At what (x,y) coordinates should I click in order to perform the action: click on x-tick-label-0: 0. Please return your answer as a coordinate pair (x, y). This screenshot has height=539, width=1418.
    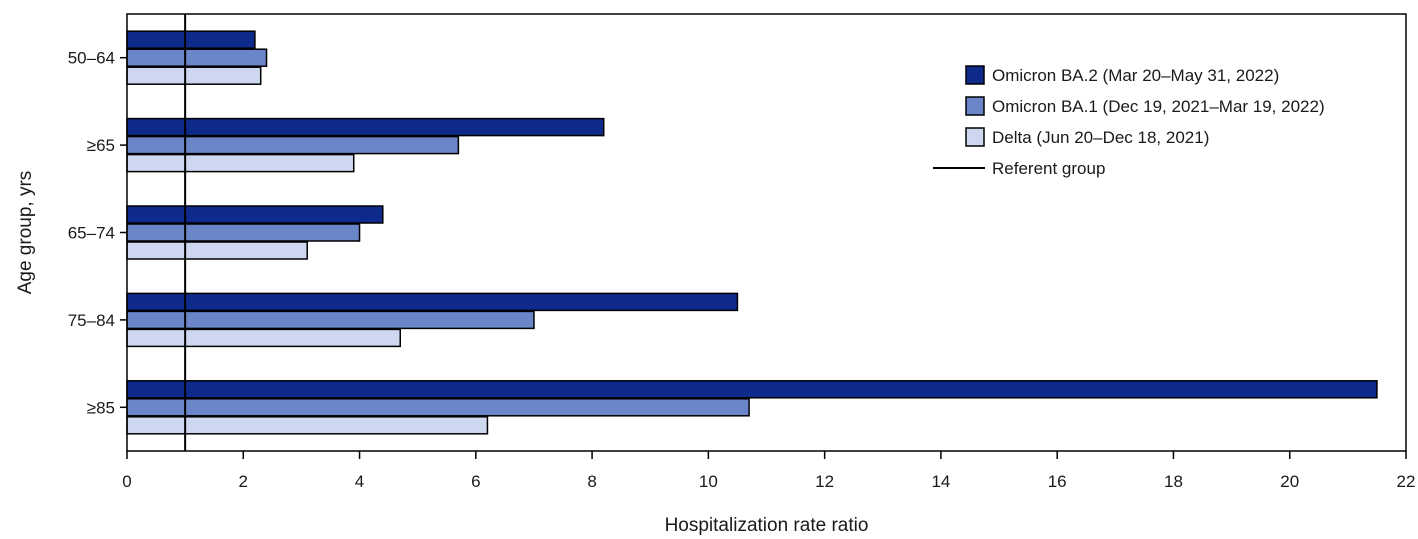
    Looking at the image, I should click on (126, 481).